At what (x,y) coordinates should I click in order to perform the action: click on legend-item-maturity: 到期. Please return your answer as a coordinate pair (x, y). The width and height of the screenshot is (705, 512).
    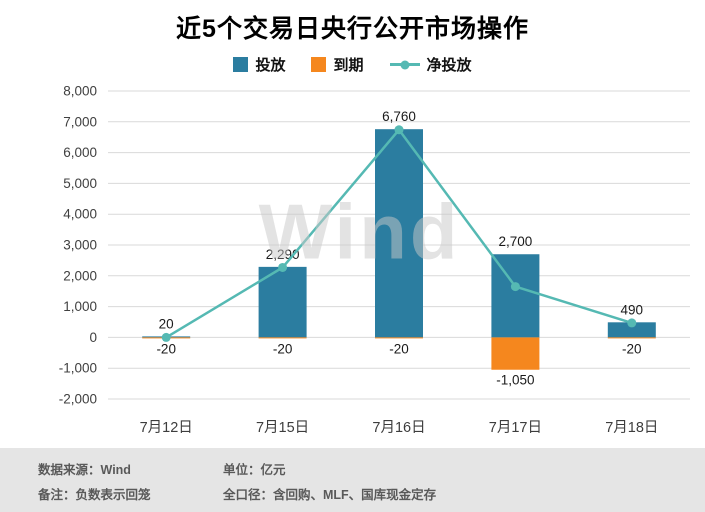
    Looking at the image, I should click on (337, 64).